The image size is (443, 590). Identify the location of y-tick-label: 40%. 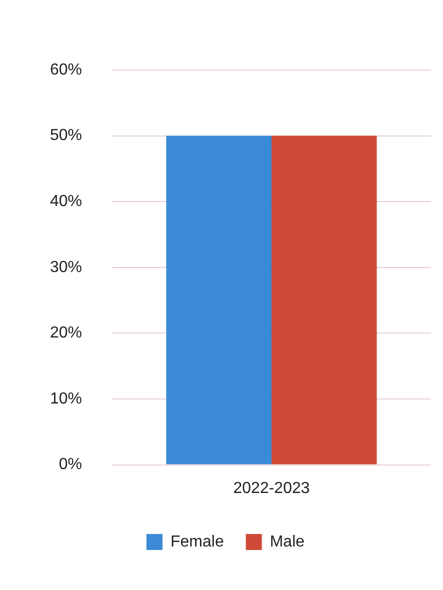
(66, 201).